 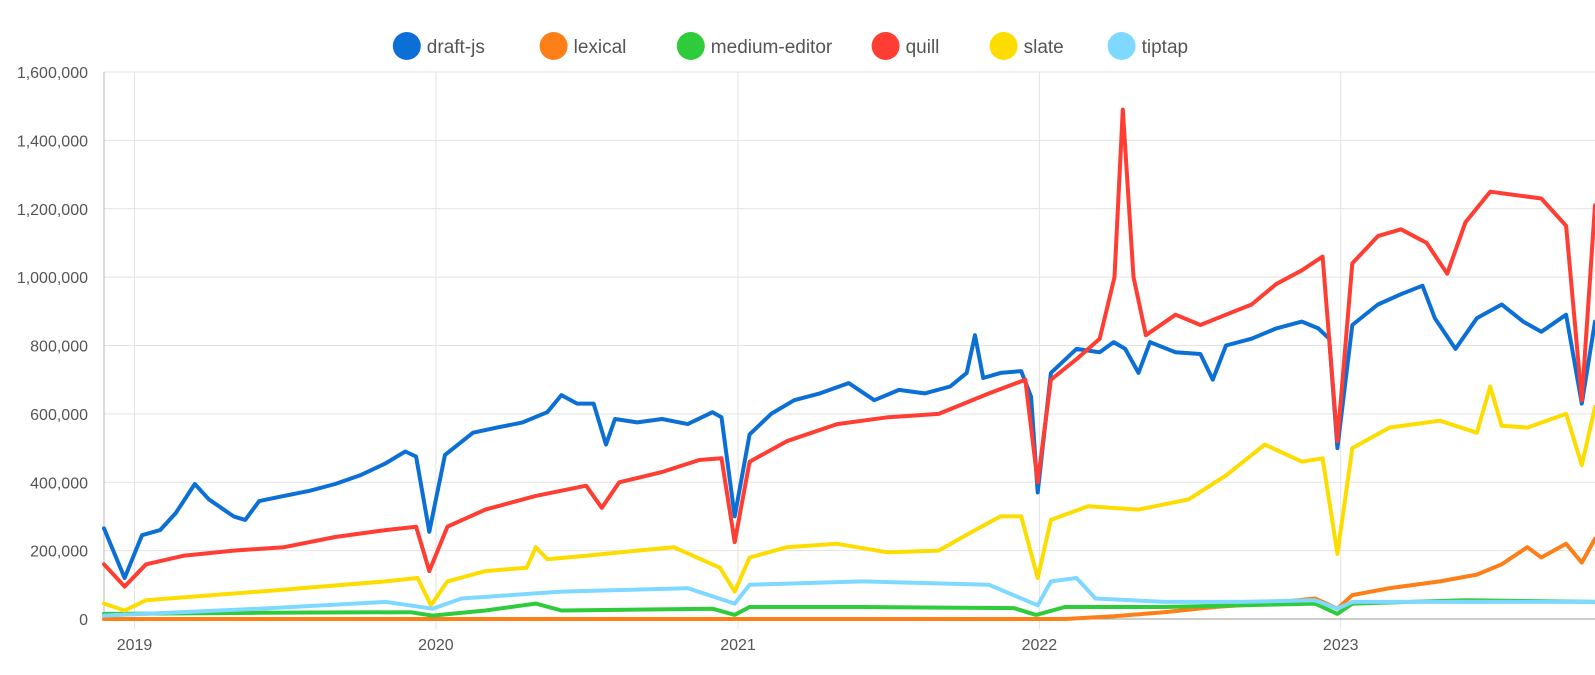 What do you see at coordinates (1341, 645) in the screenshot?
I see `x-tick-label: 2023` at bounding box center [1341, 645].